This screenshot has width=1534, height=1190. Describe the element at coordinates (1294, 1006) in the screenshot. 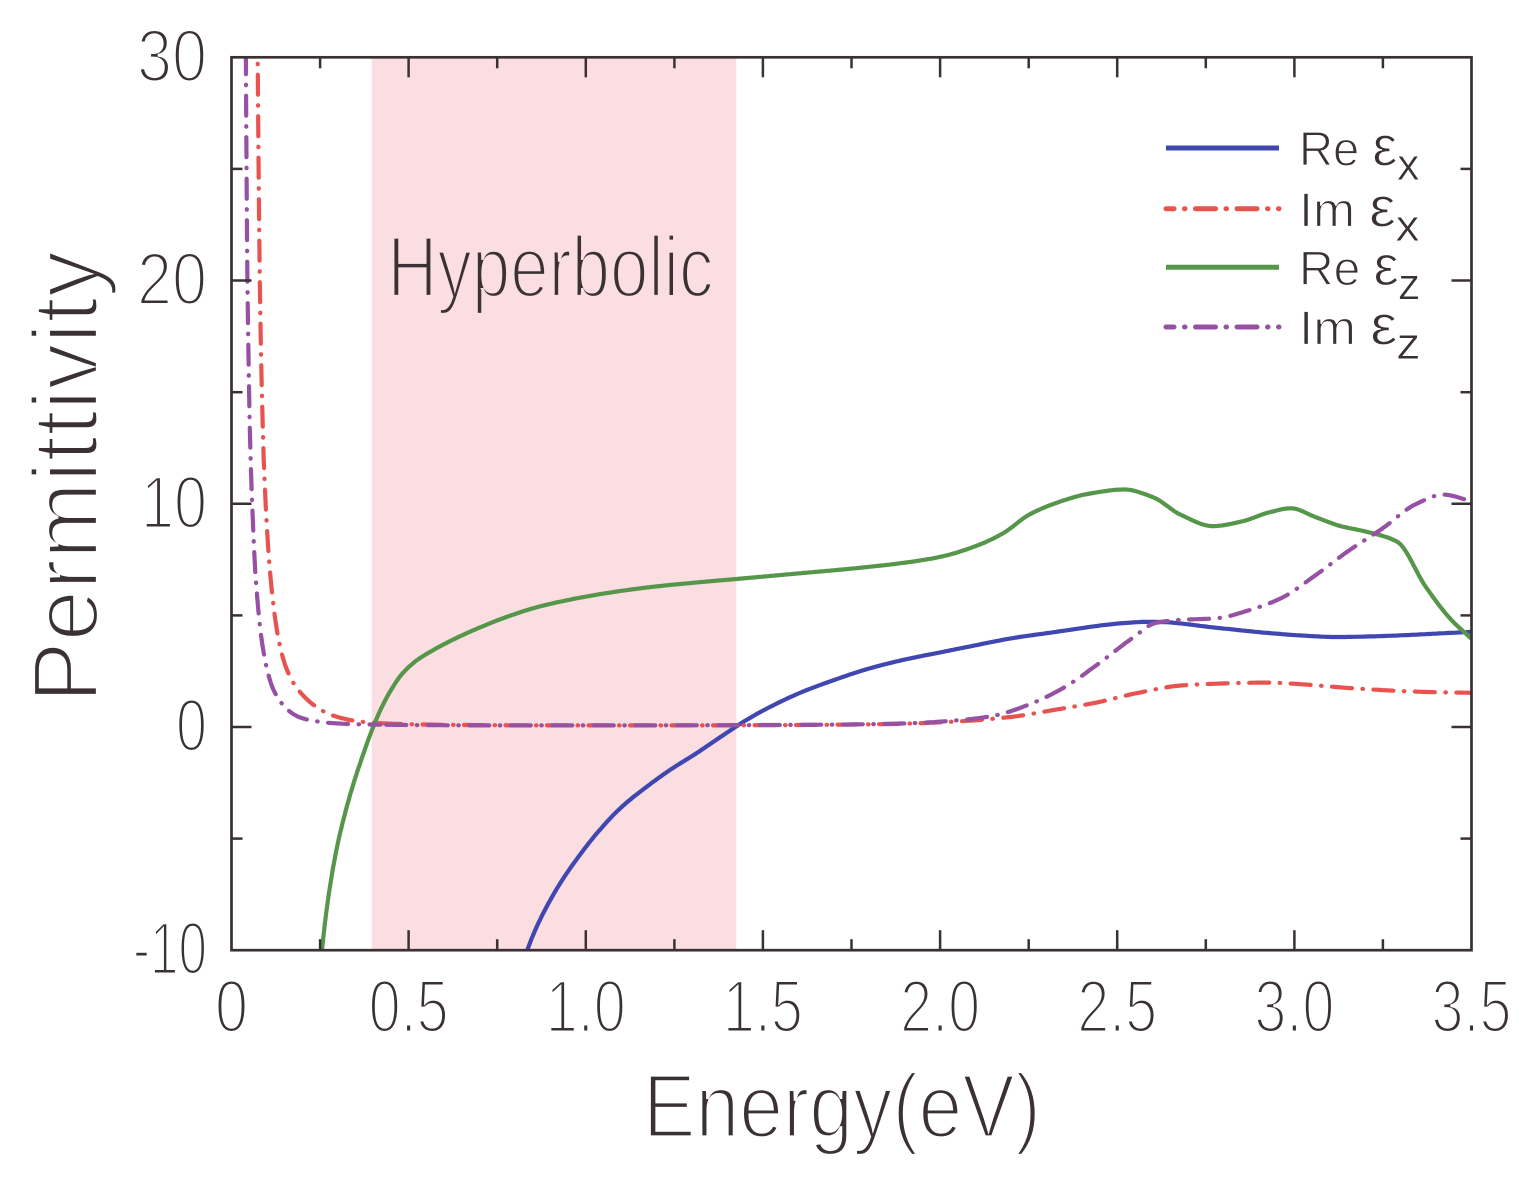

I see `svg-text: 3.0` at that location.